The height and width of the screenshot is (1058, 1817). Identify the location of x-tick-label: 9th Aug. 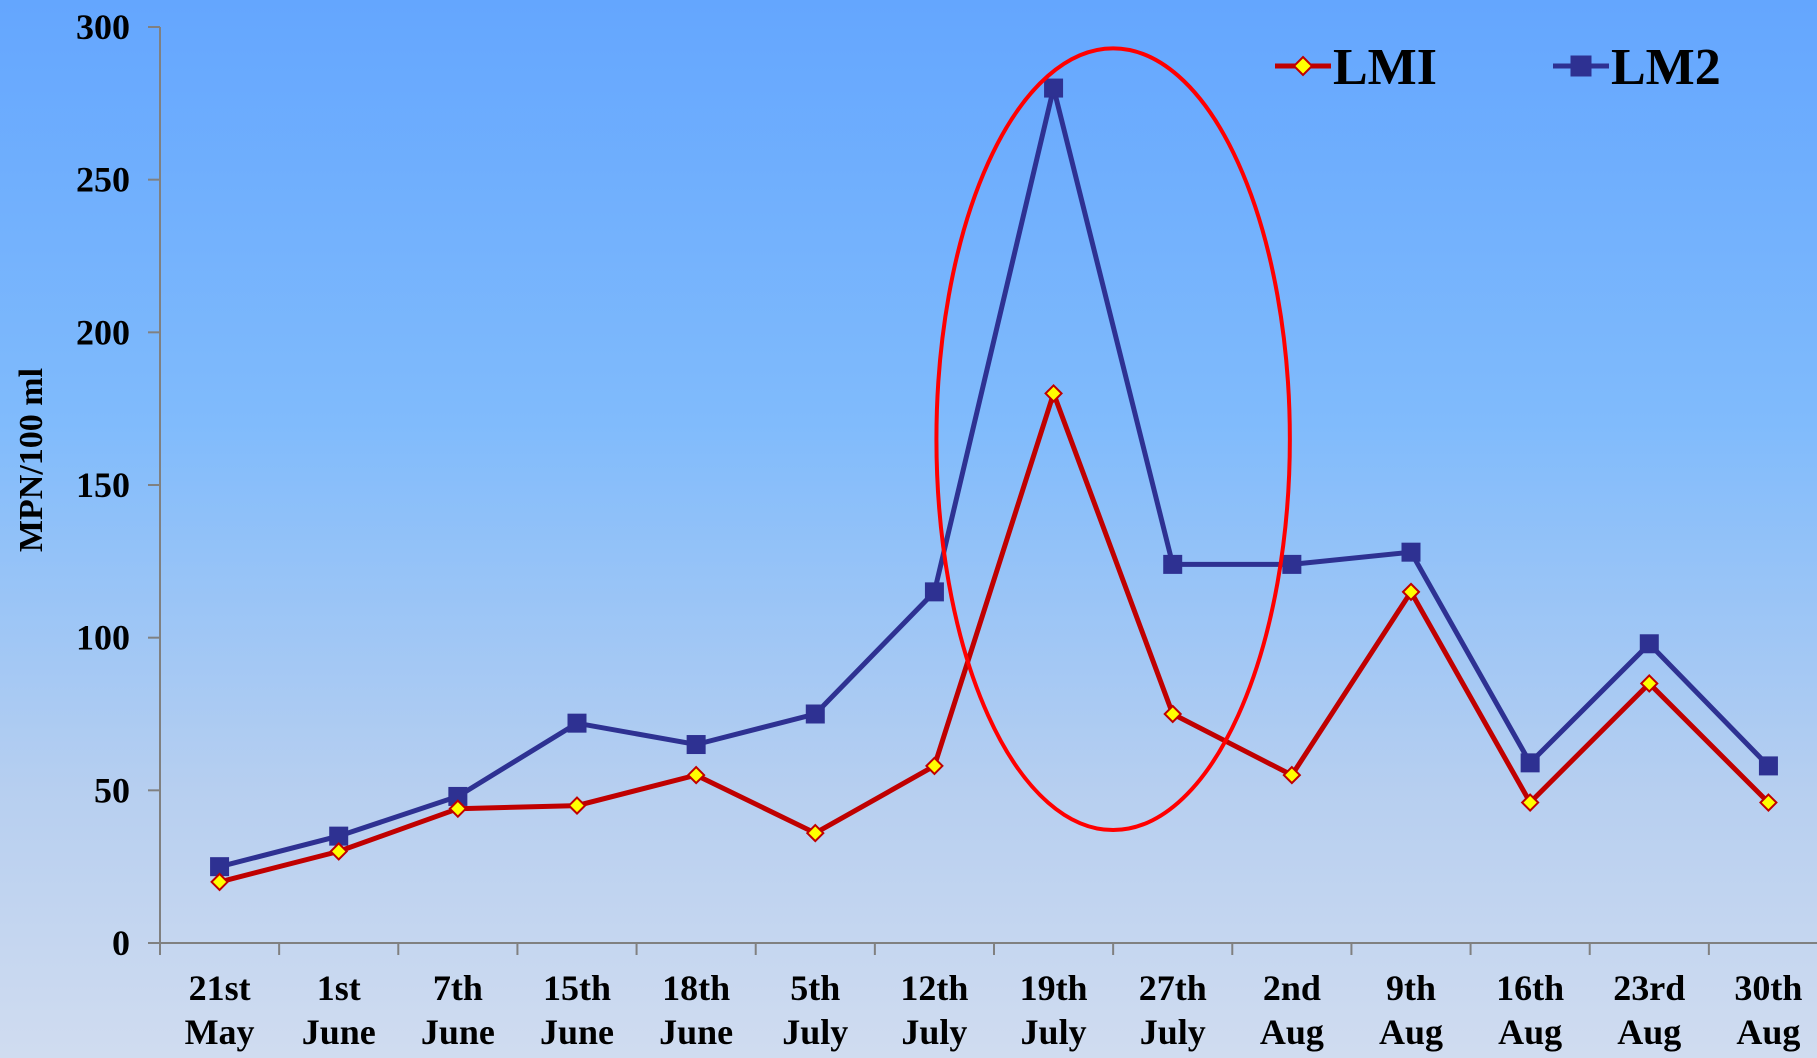
(1411, 1010).